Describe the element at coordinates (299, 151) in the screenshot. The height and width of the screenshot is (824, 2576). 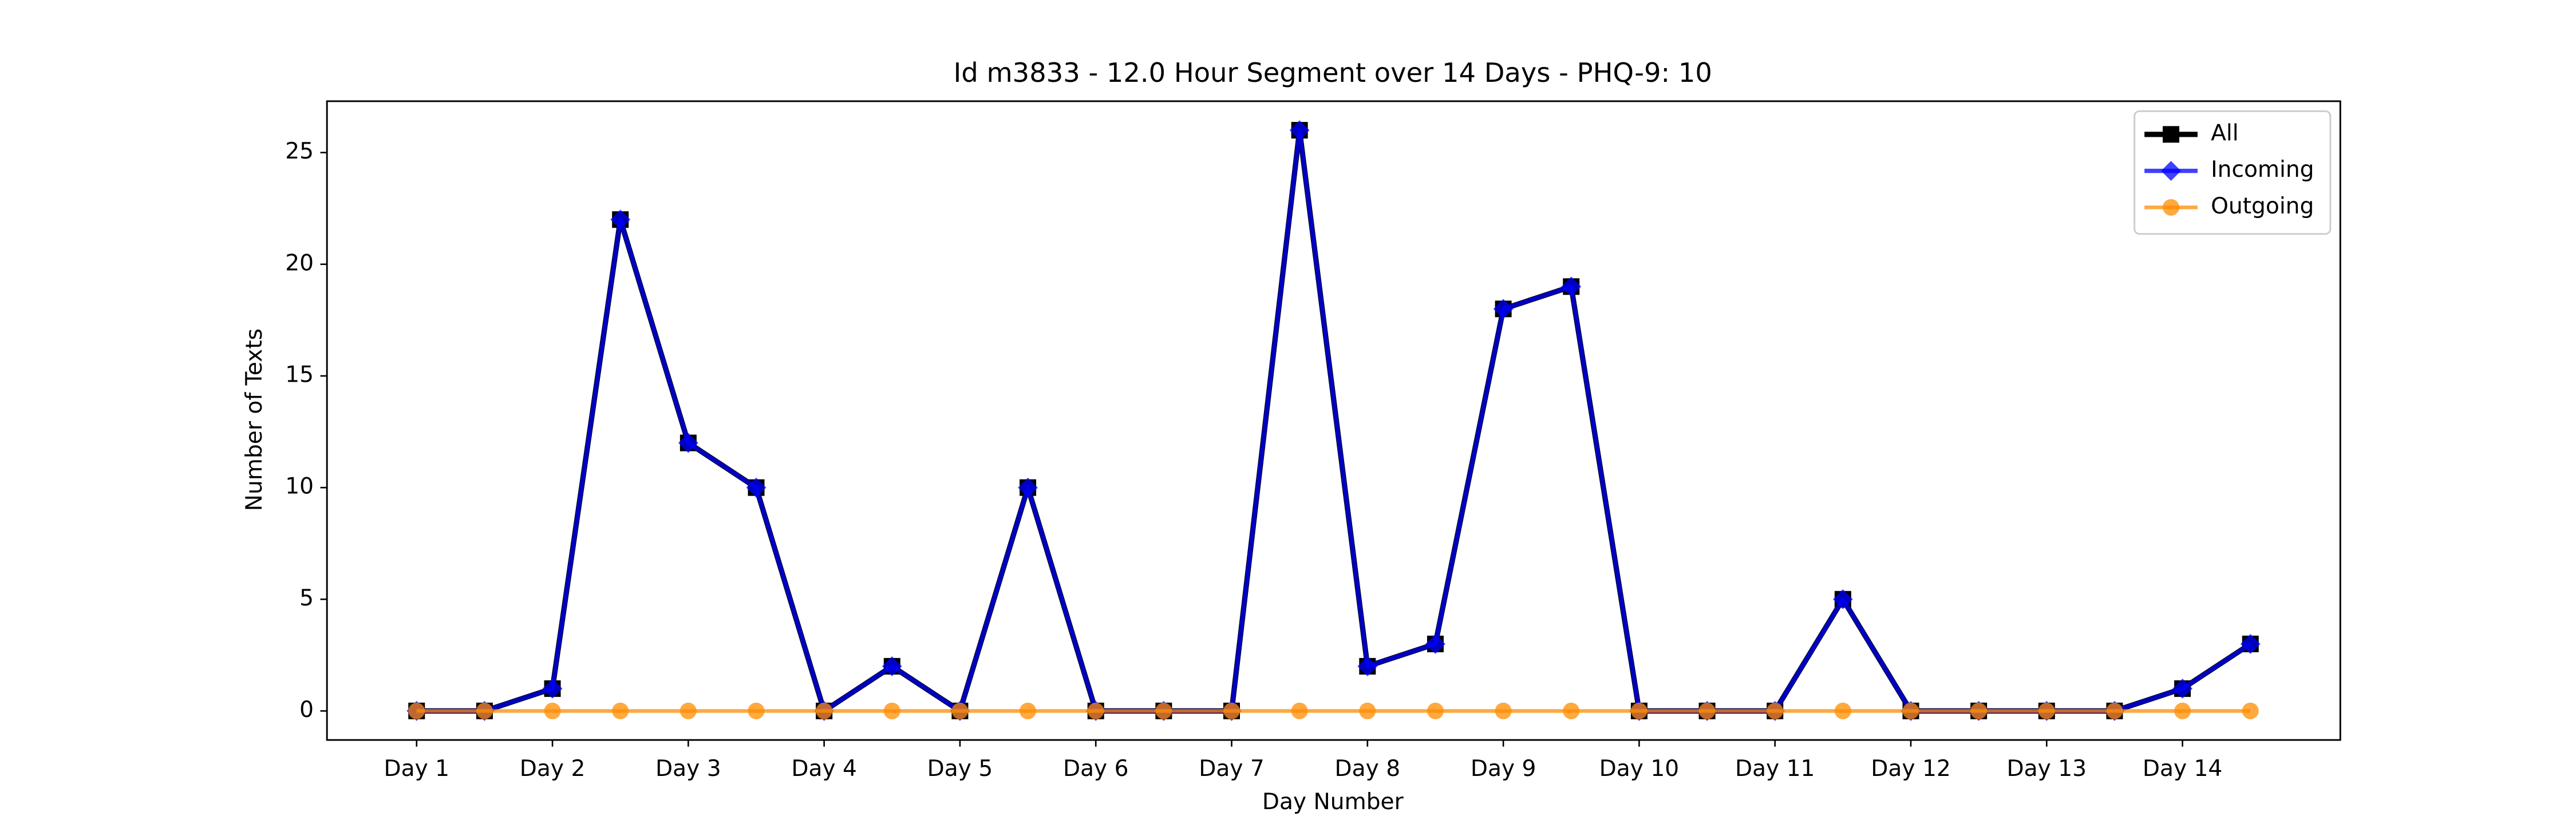
I see `y-tick-label: 25` at that location.